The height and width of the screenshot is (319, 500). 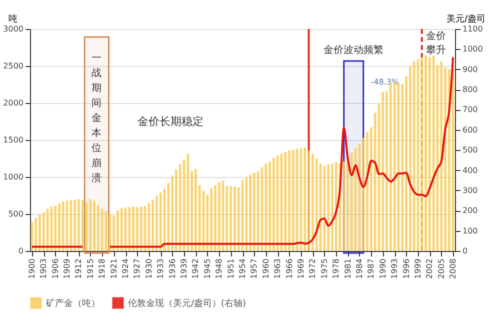 I want to click on y-tick-label: 2000, so click(x=13, y=103).